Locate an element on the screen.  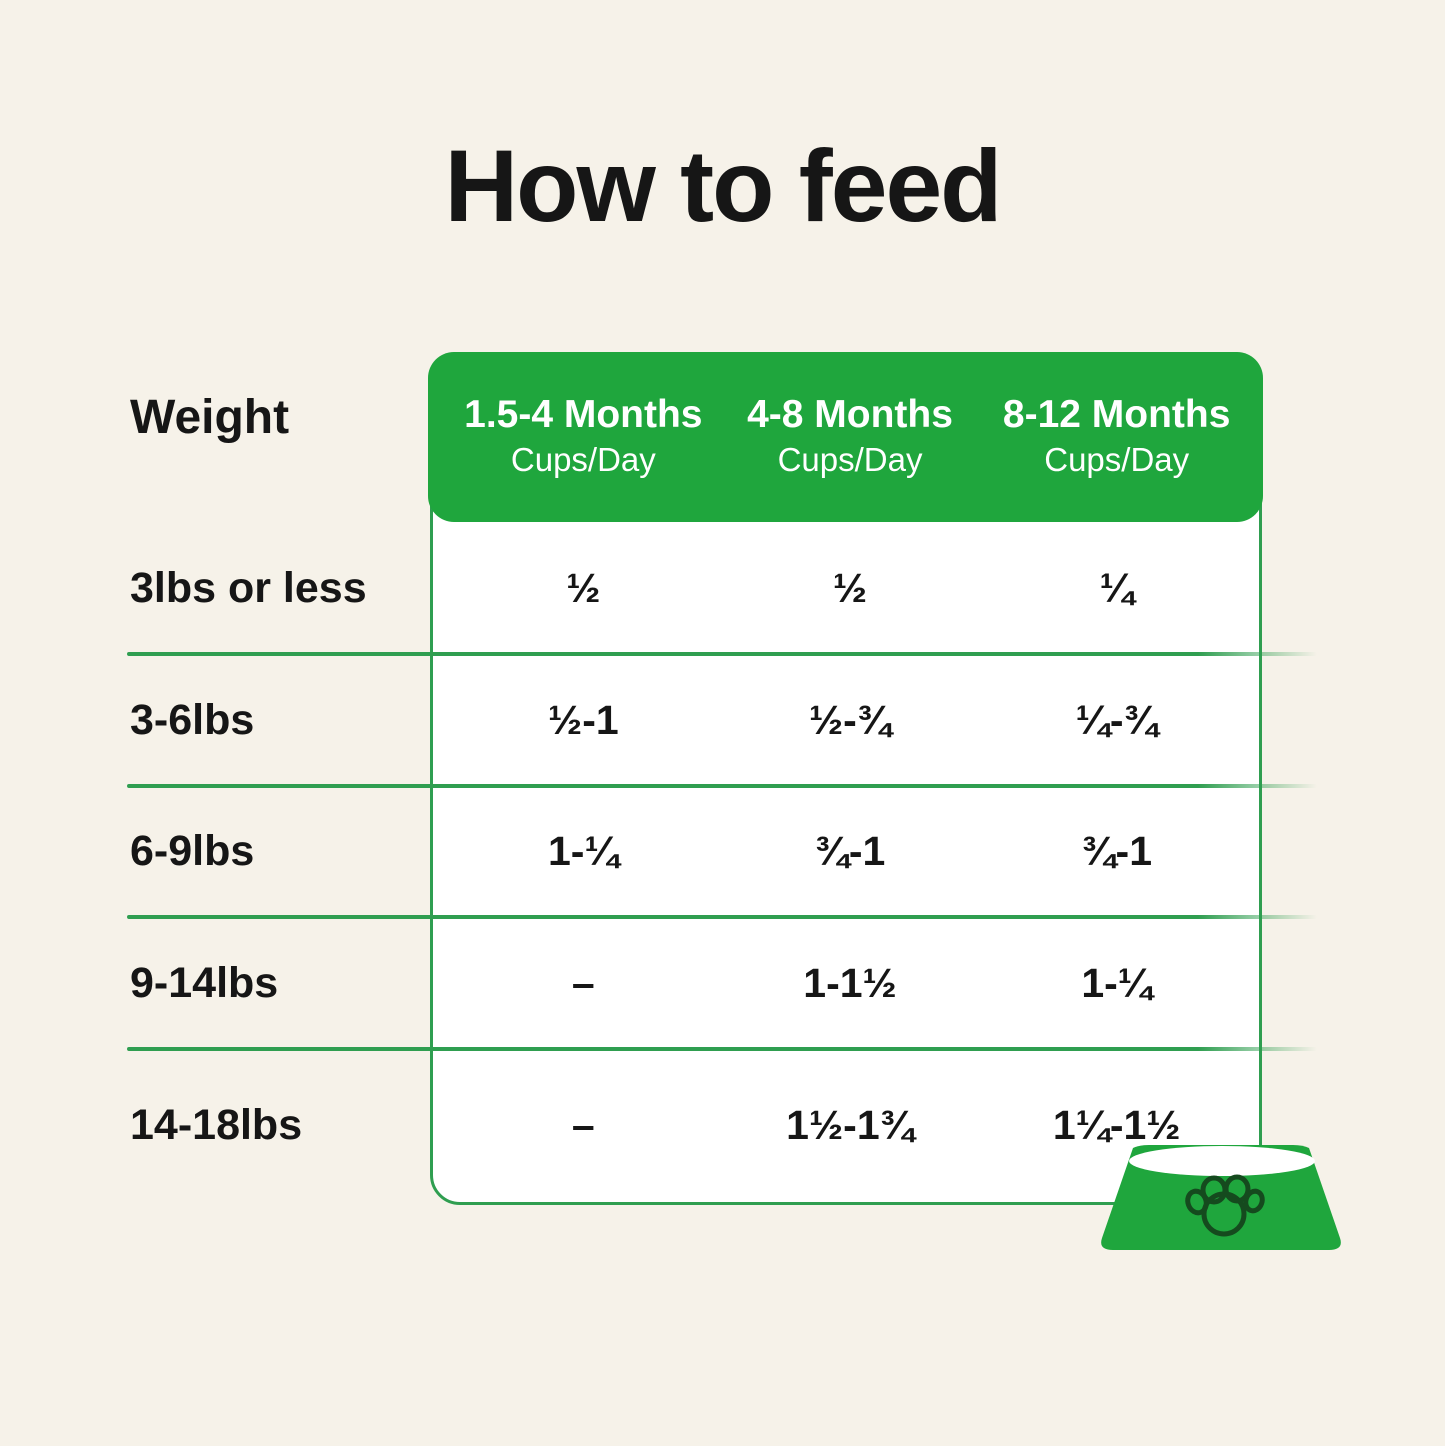
row-values: – 1-1½ 1-¼ is located at coordinates (850, 983).